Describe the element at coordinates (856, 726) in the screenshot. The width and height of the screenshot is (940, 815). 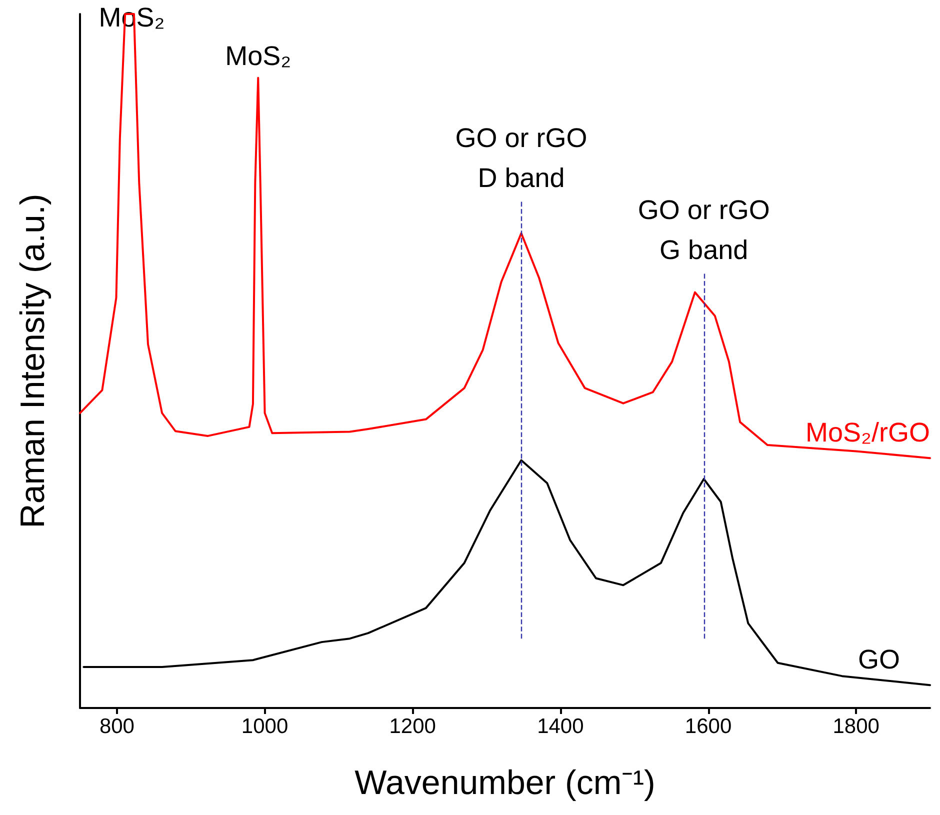
I see `x-tick-label: 1800` at that location.